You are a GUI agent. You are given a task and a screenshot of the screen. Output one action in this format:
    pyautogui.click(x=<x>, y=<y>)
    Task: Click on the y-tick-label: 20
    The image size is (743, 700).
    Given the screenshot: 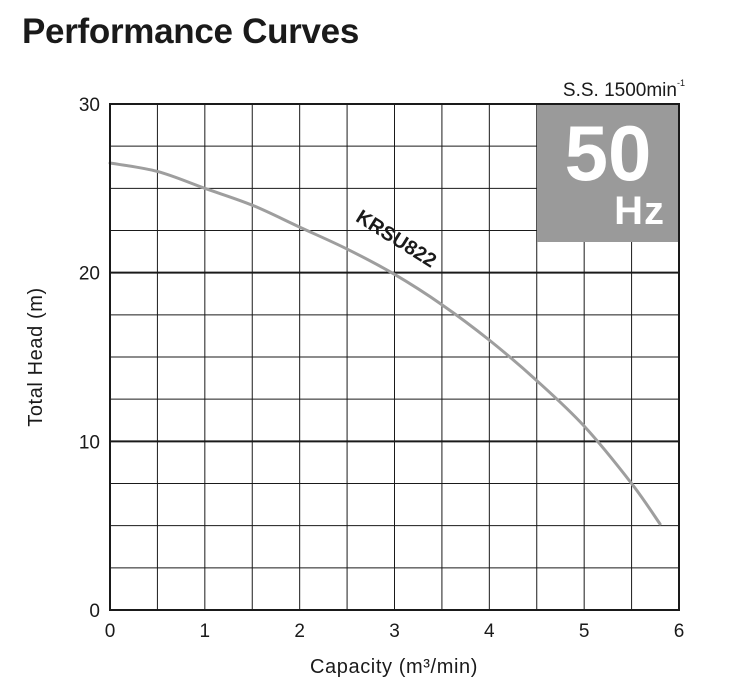 What is the action you would take?
    pyautogui.click(x=89, y=274)
    